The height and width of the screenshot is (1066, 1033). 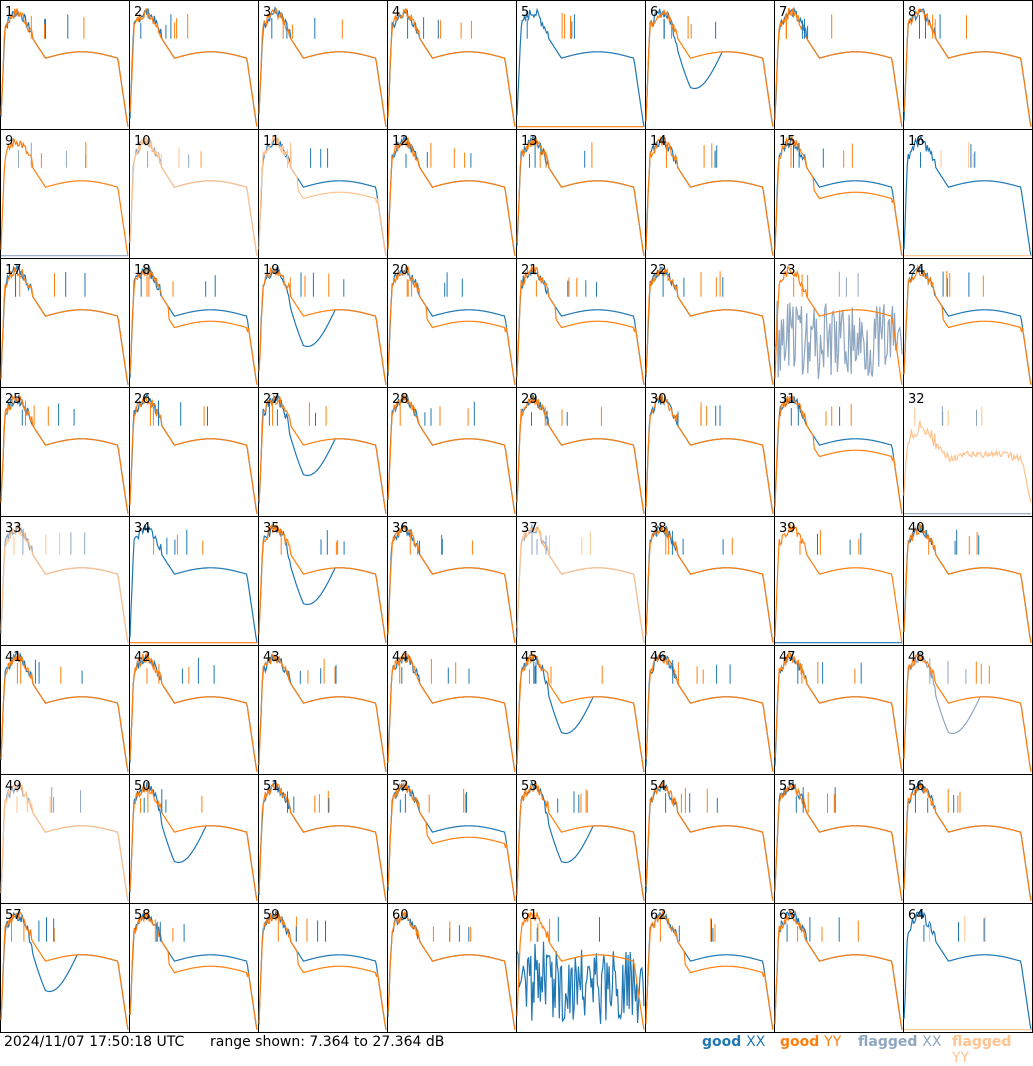 What do you see at coordinates (839, 323) in the screenshot?
I see `panel-23: 23` at bounding box center [839, 323].